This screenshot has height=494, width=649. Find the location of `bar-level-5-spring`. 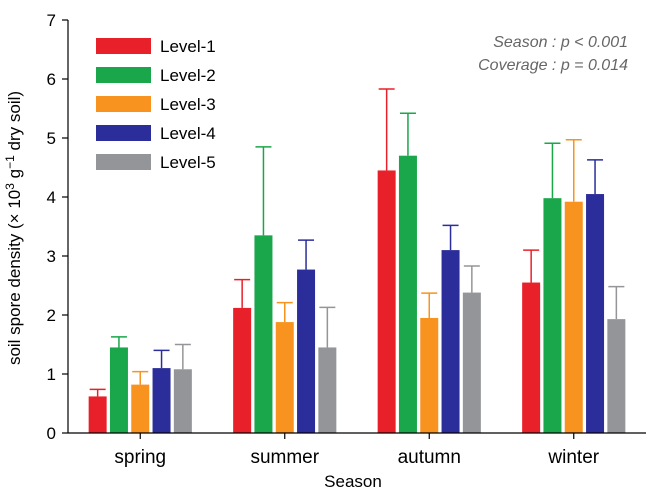

bar-level-5-spring is located at coordinates (182, 401).